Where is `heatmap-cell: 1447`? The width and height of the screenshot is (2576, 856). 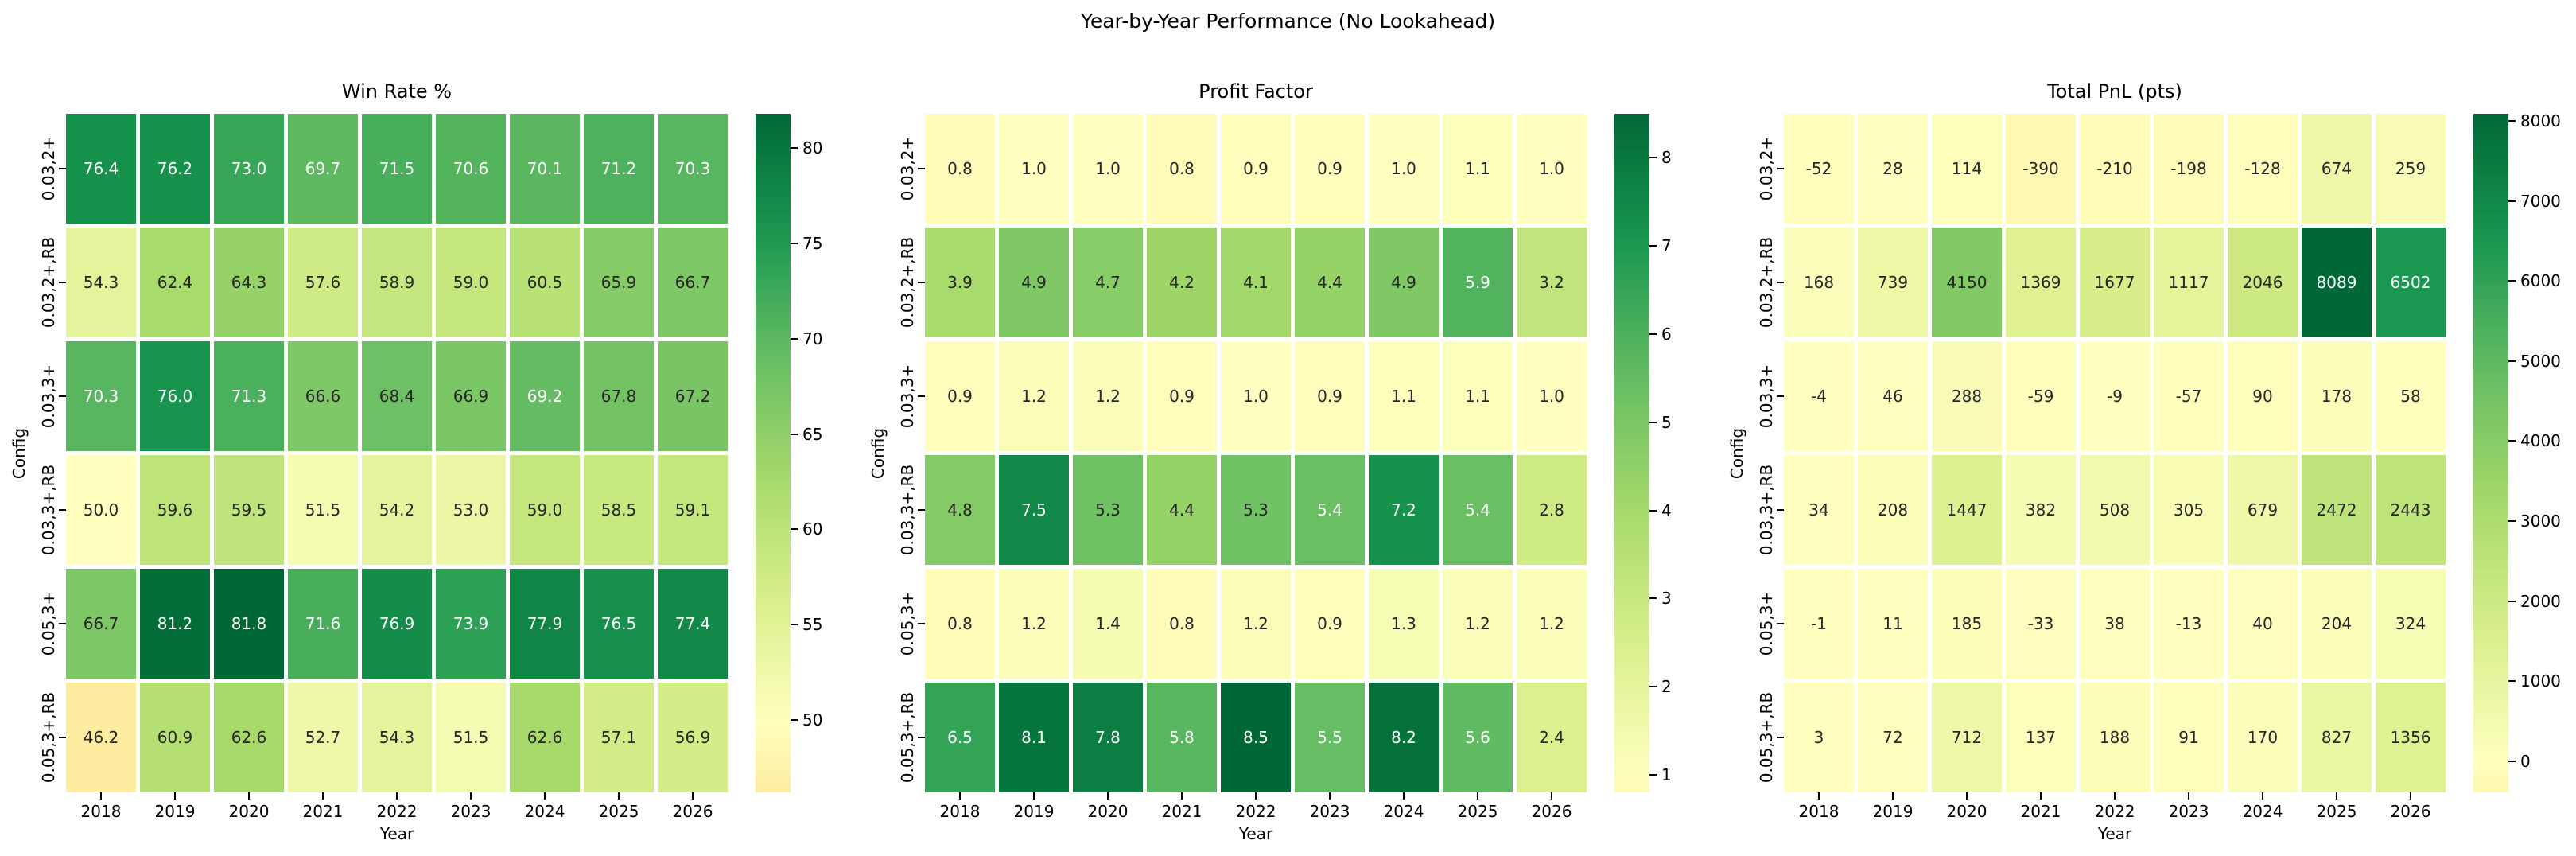 heatmap-cell: 1447 is located at coordinates (1967, 510).